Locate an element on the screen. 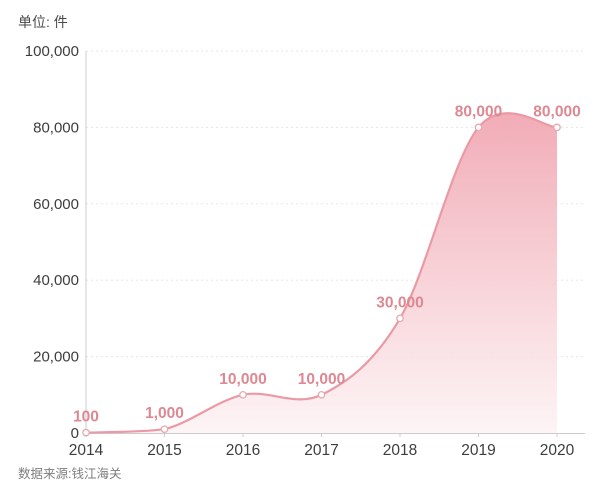 This screenshot has width=600, height=494. y-axis-label: 40,000 is located at coordinates (56, 280).